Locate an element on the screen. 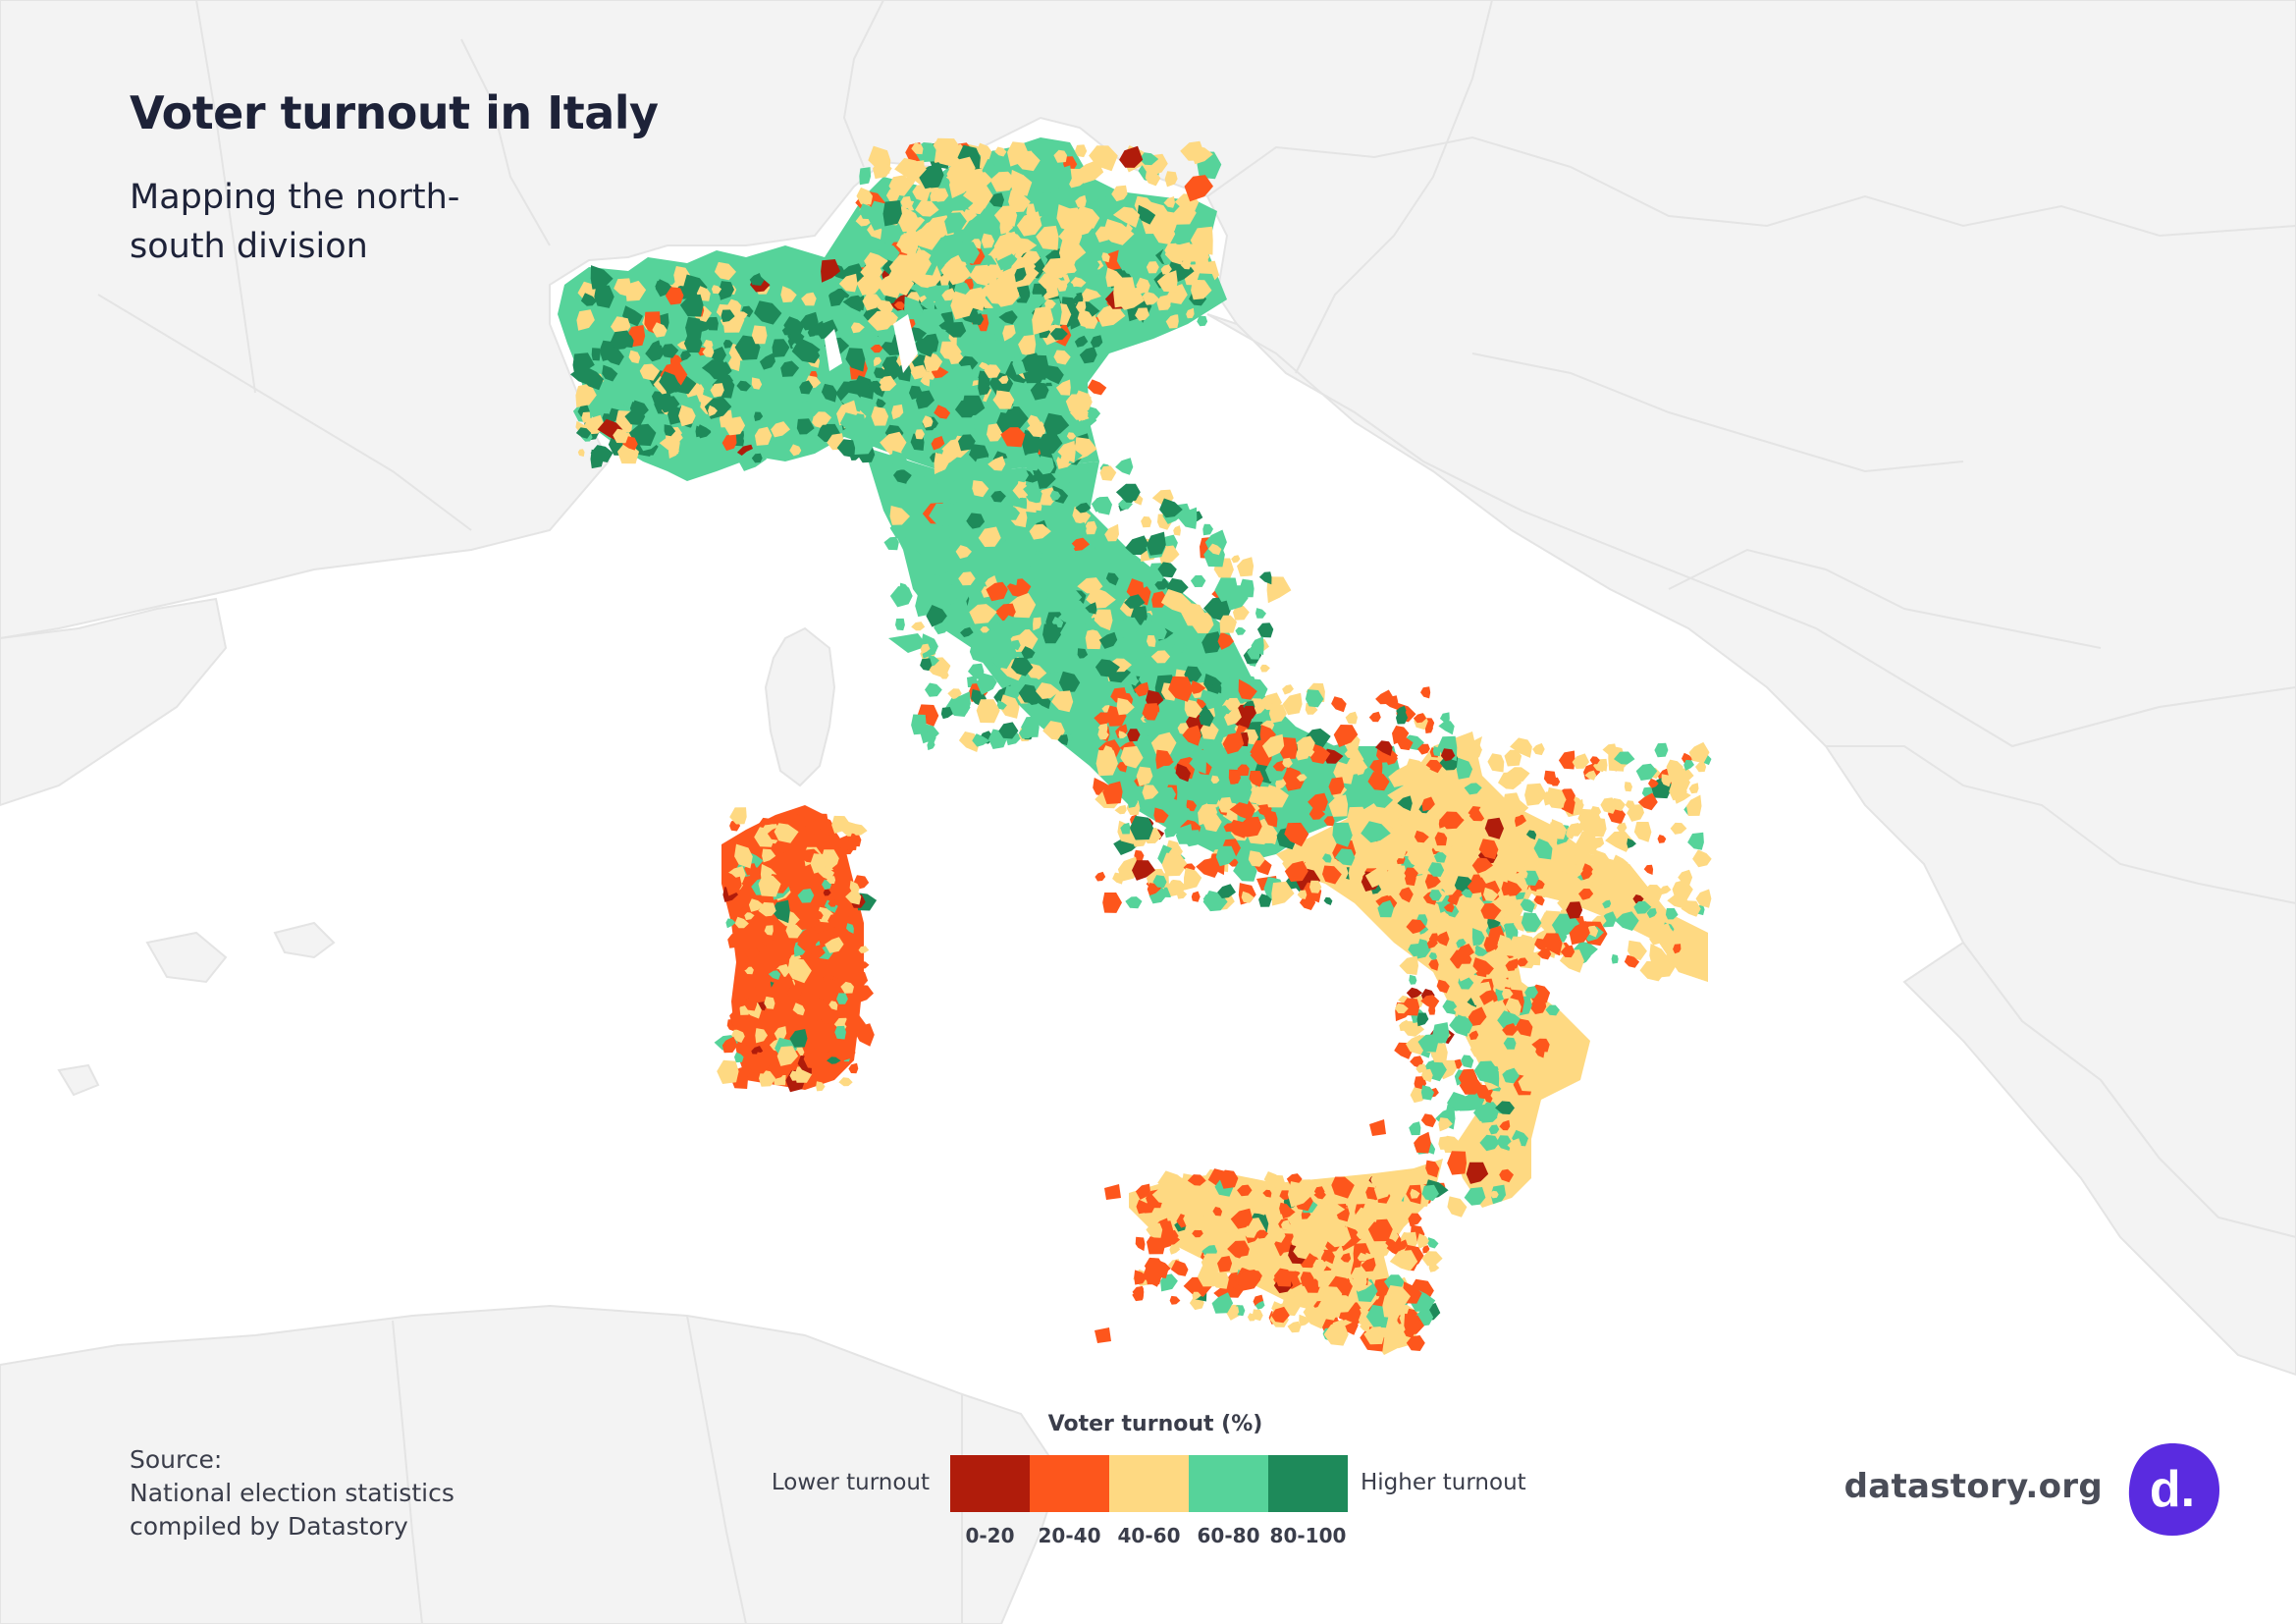  datastory-logo-icon: d. is located at coordinates (2172, 1488).